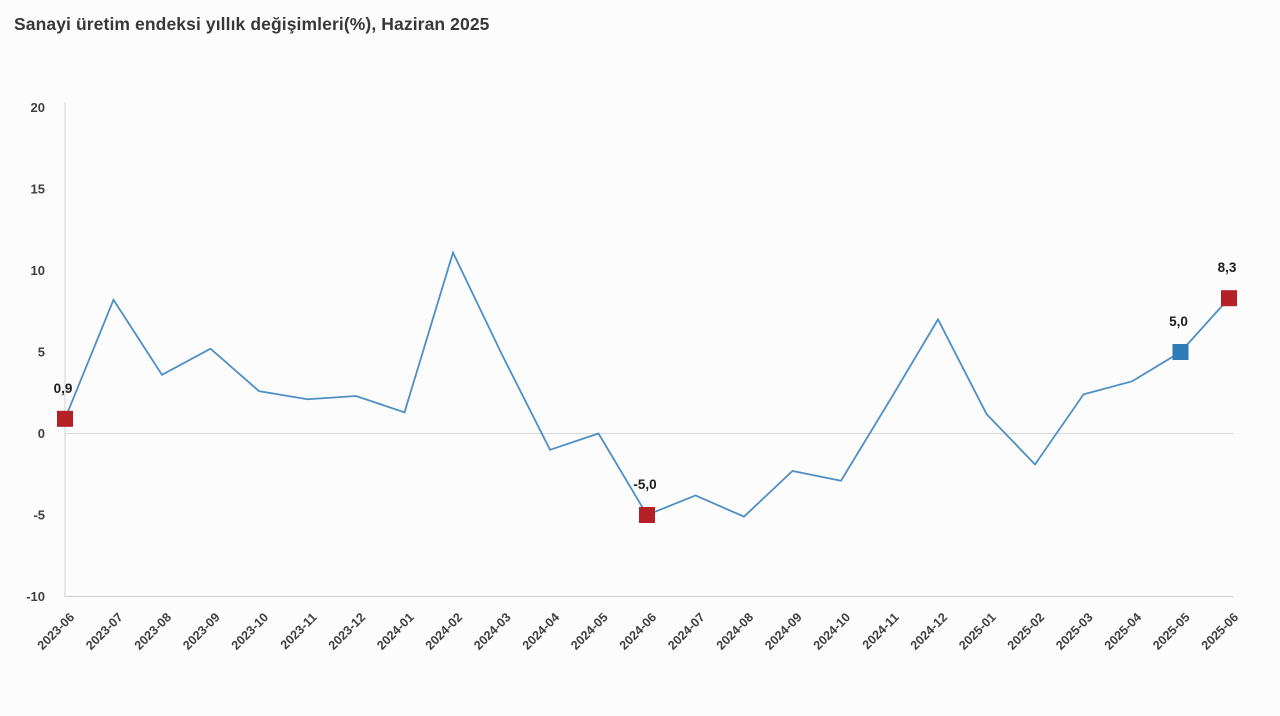 The width and height of the screenshot is (1280, 716). Describe the element at coordinates (735, 631) in the screenshot. I see `x-tick-label: 2024-08` at that location.